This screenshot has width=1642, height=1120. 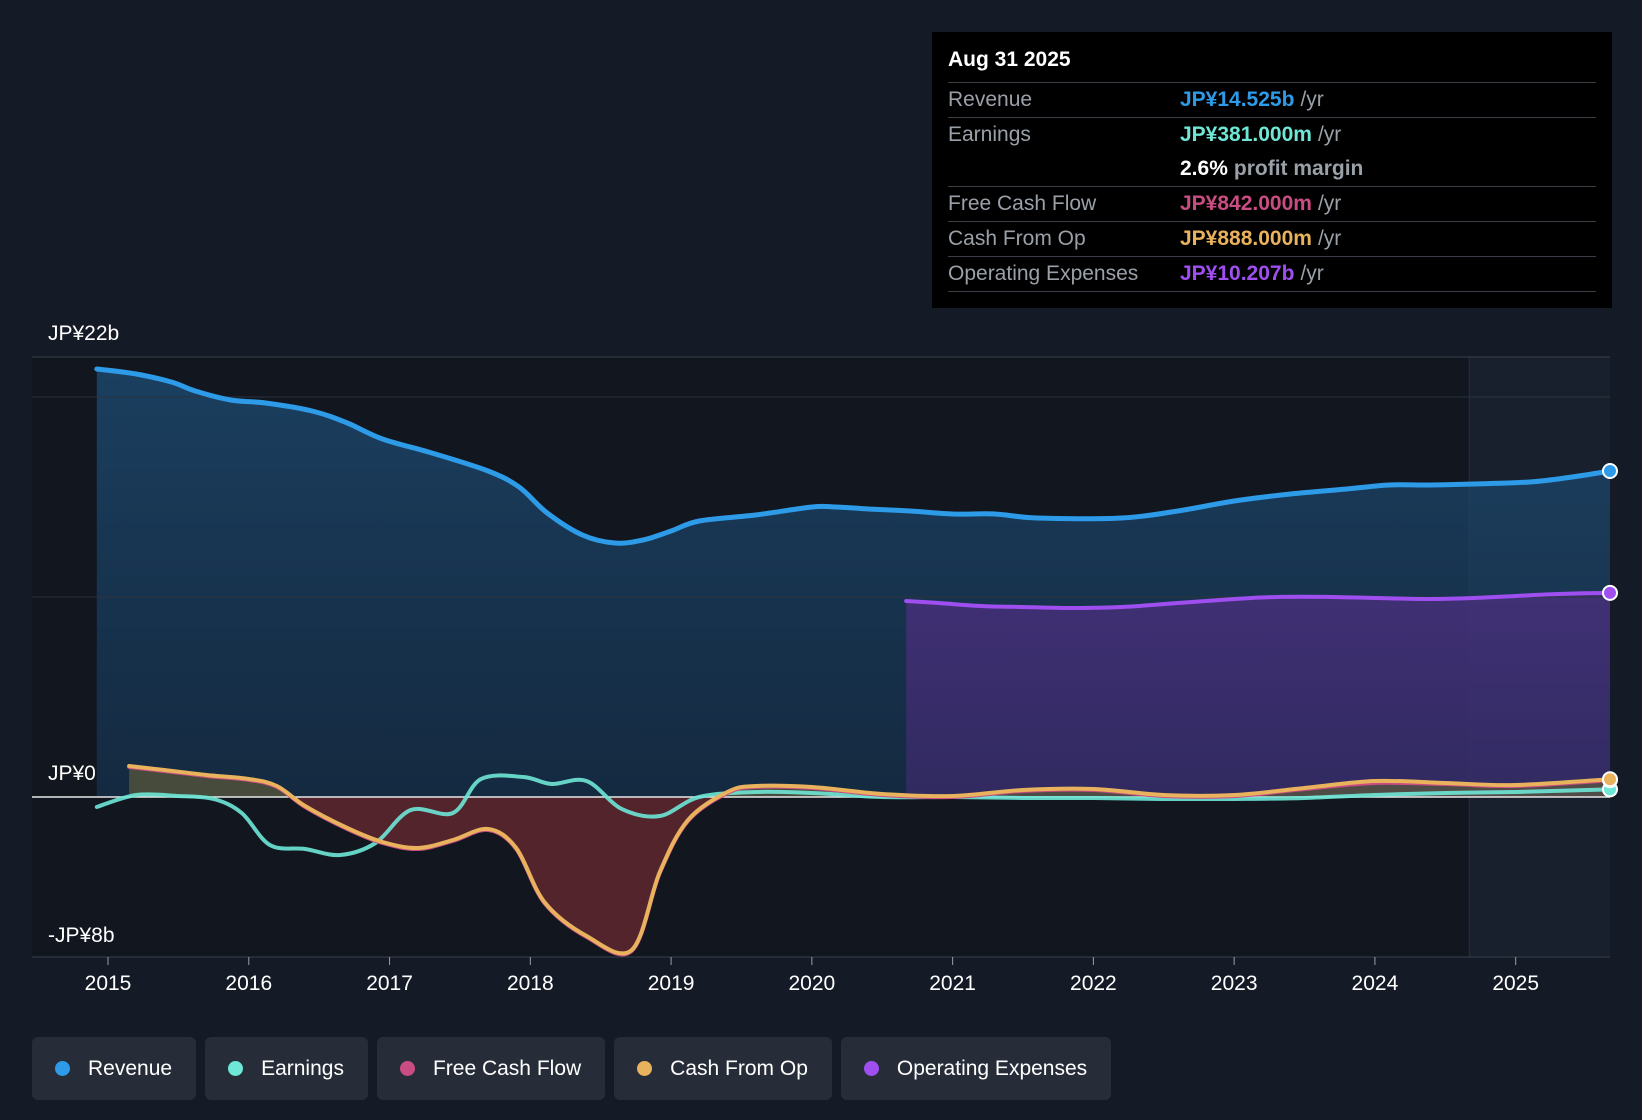 What do you see at coordinates (1258, 694) in the screenshot?
I see `operating-expenses-area` at bounding box center [1258, 694].